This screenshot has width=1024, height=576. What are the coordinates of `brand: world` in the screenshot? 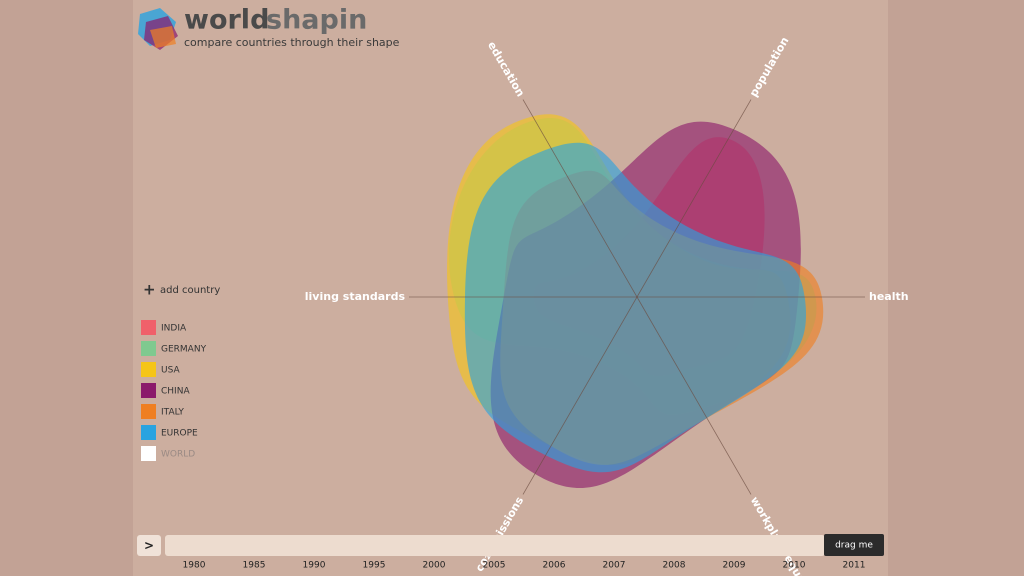 It's located at (226, 20).